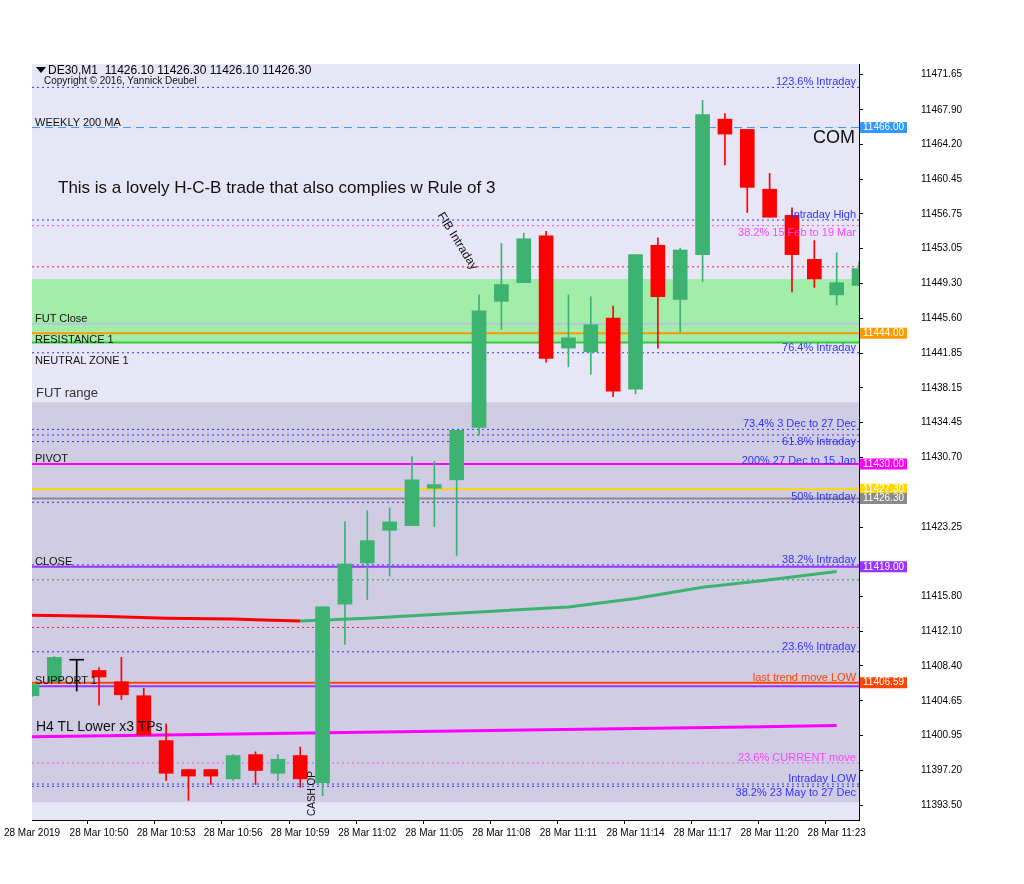  I want to click on annotation: FUT Close, so click(61, 317).